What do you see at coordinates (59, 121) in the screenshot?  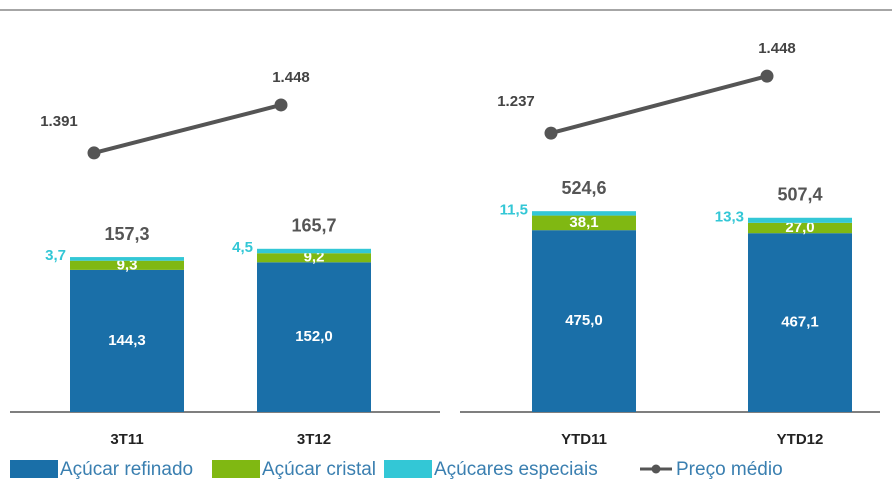 I see `line-label: 1.391` at bounding box center [59, 121].